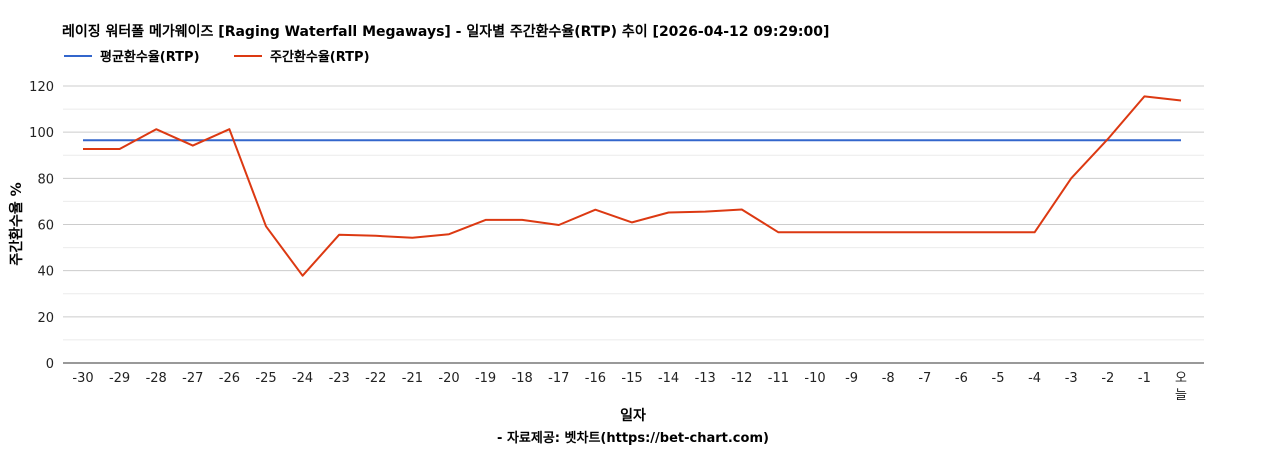 The image size is (1268, 450). I want to click on x-tick-label: -17, so click(558, 378).